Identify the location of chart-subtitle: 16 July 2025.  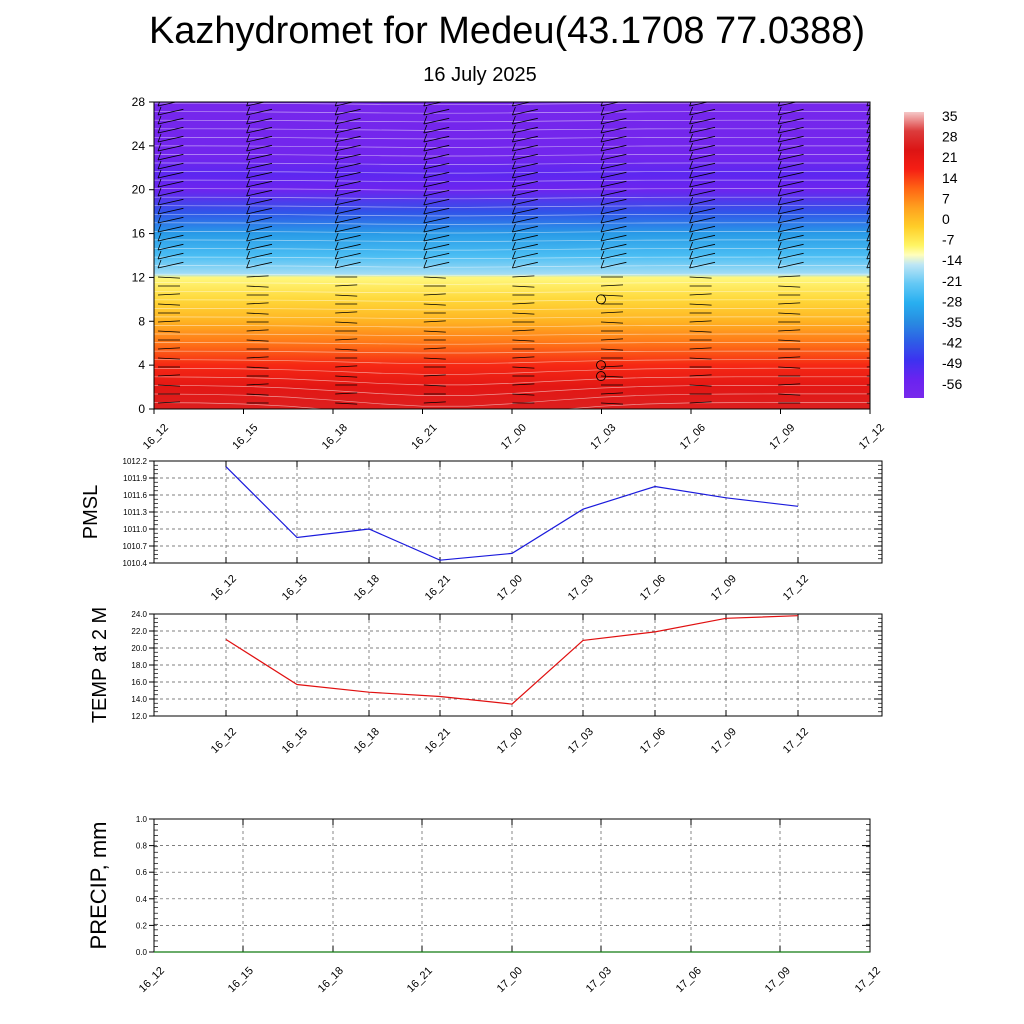
(480, 75).